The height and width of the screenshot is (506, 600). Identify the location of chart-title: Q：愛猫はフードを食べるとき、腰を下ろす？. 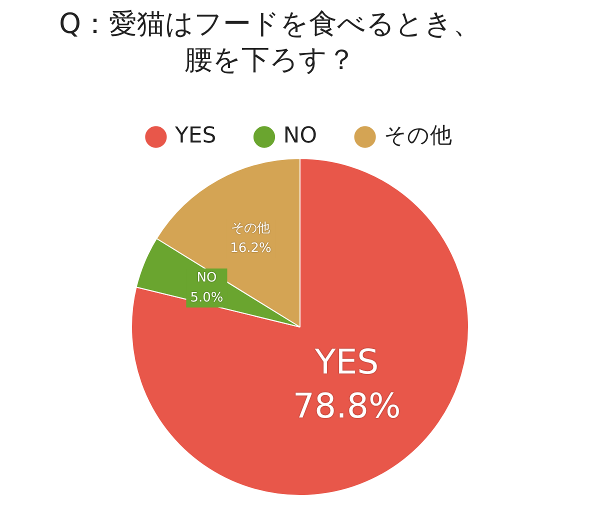
(270, 42).